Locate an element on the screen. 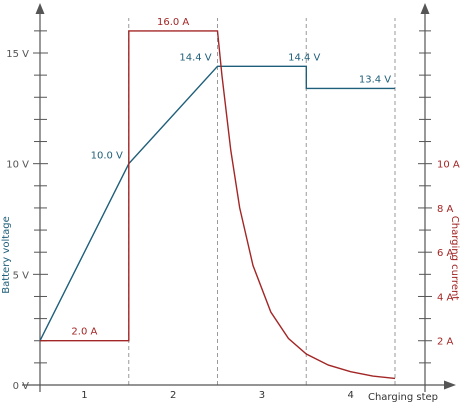 This screenshot has width=460, height=405. x-tick-label: 1 is located at coordinates (84, 395).